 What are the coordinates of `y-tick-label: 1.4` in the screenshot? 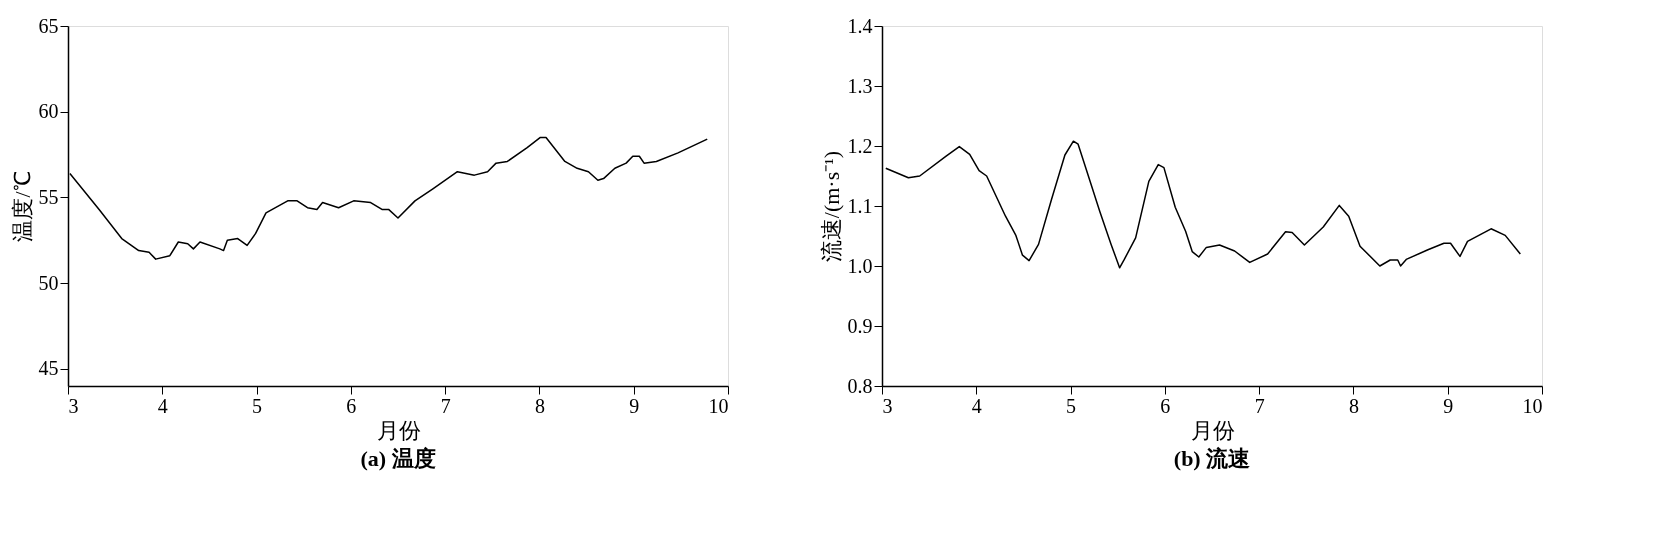 It's located at (860, 25).